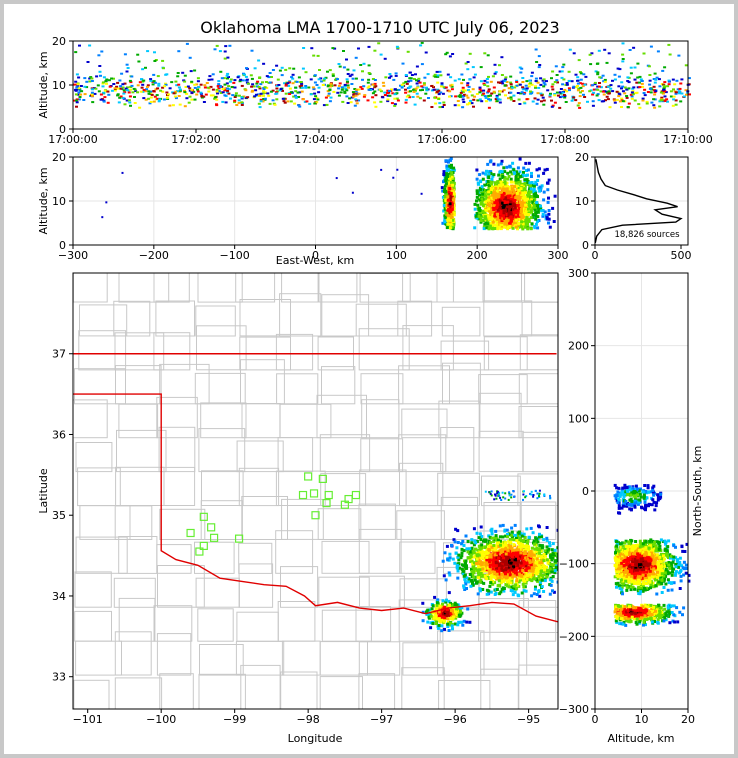 Image resolution: width=738 pixels, height=758 pixels. I want to click on east-west-ytick-label: 0, so click(62, 245).